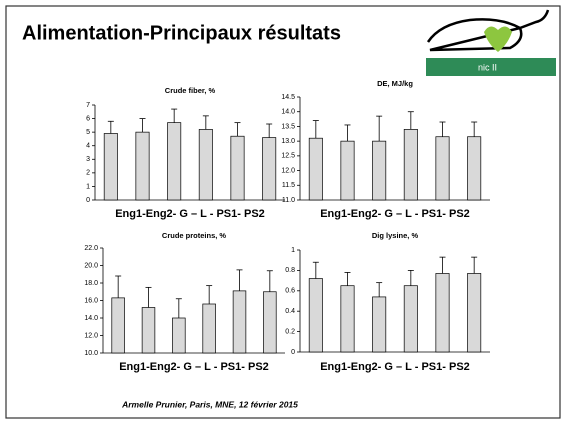  What do you see at coordinates (88, 132) in the screenshot?
I see `y-tick-label: 5` at bounding box center [88, 132].